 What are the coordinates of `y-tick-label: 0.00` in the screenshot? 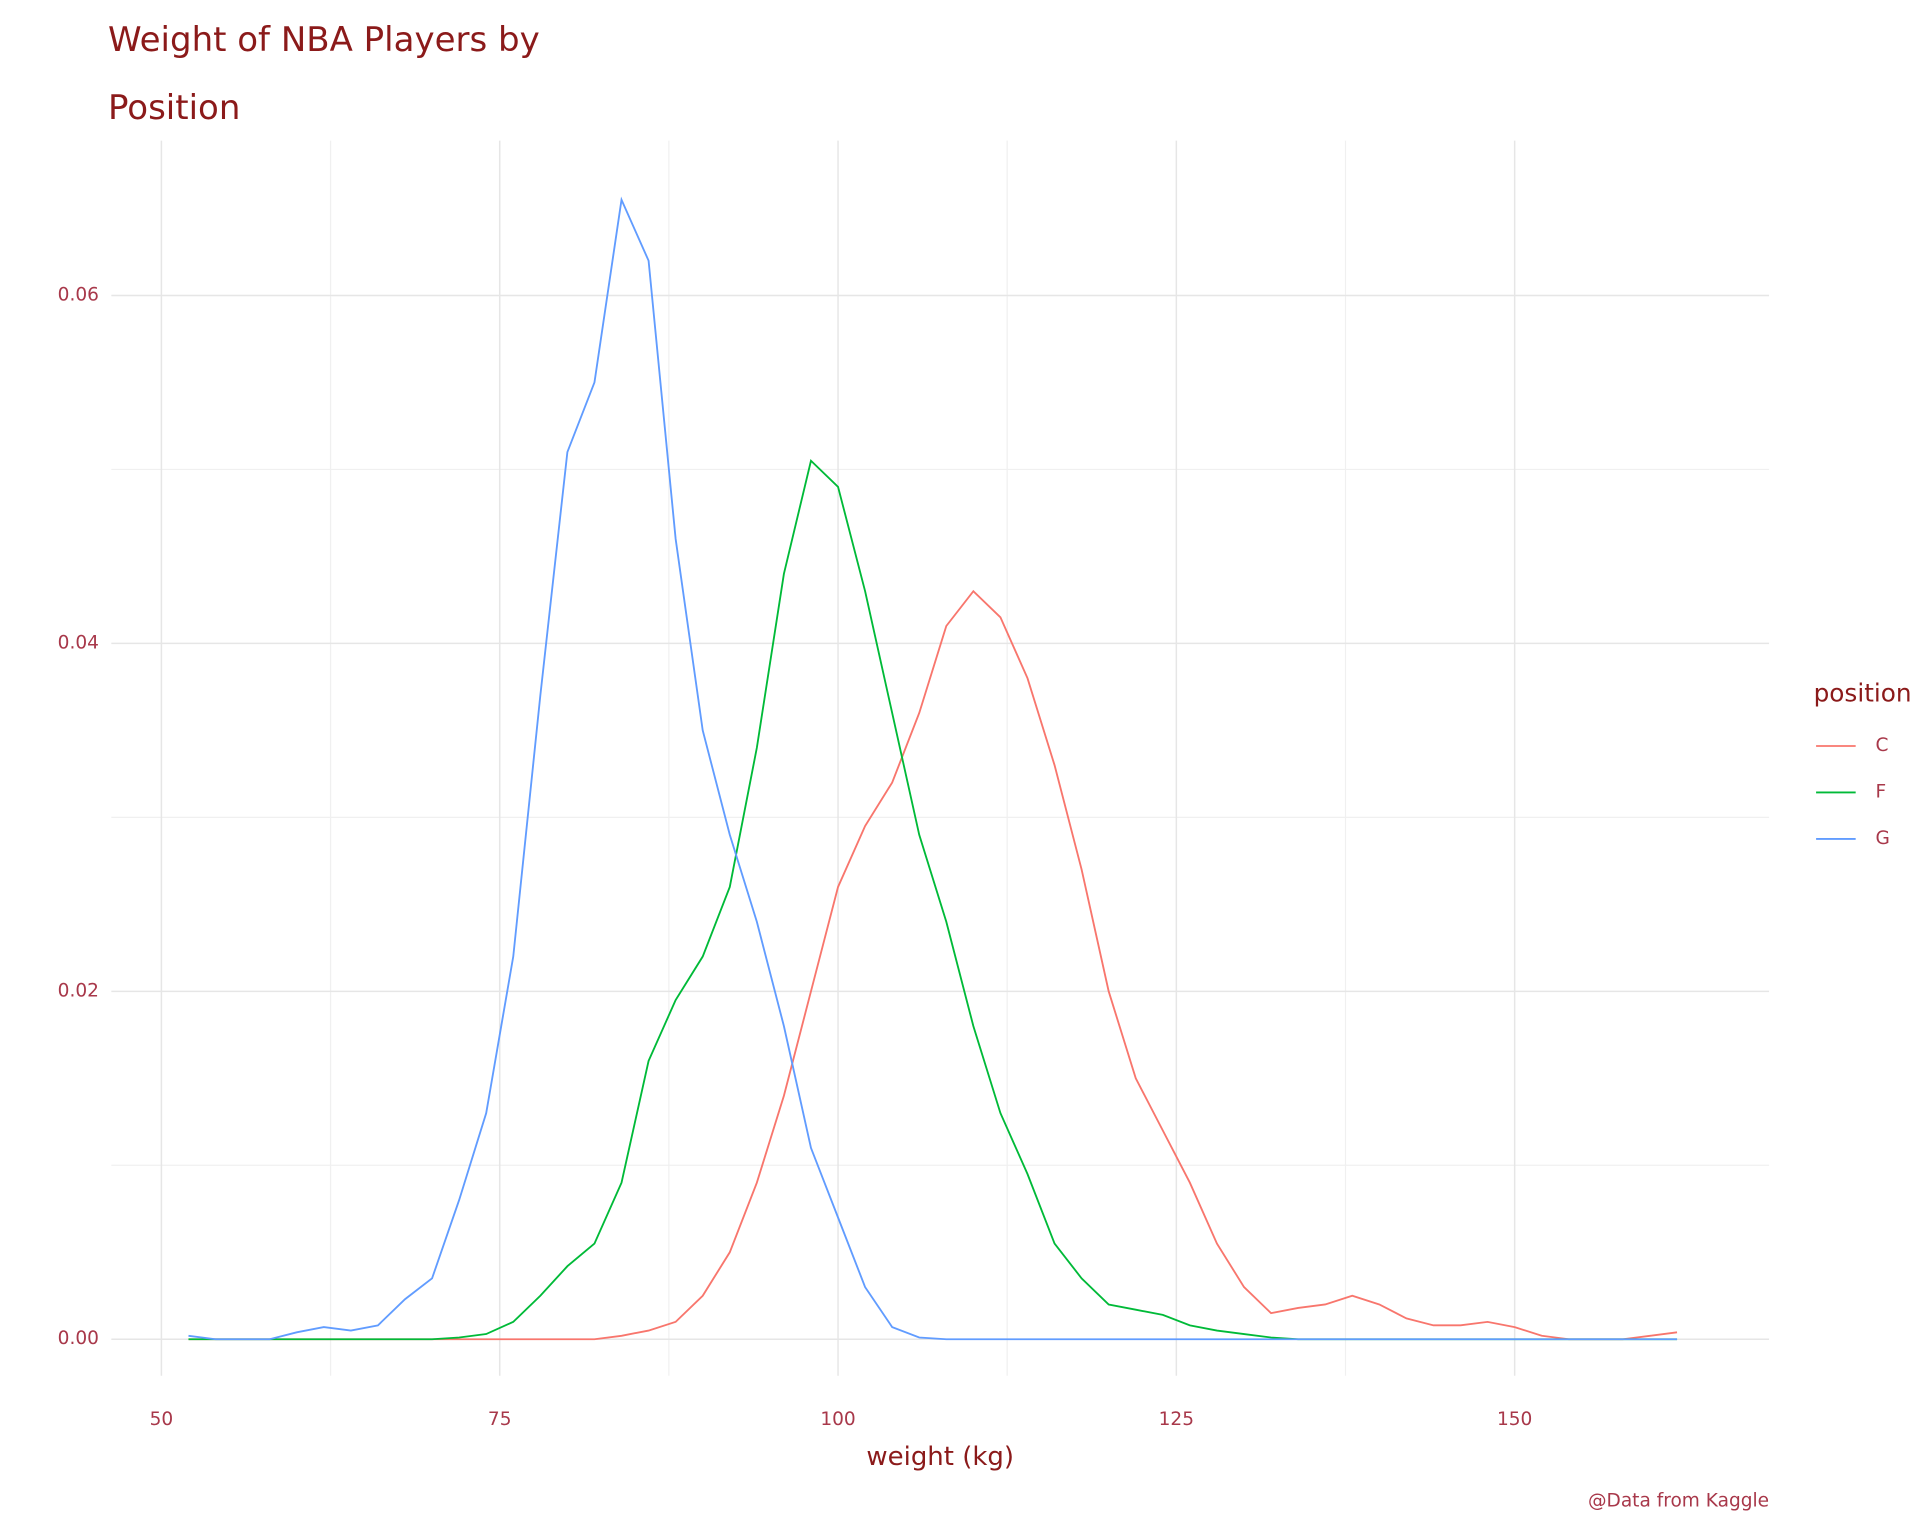 It's located at (78, 1338).